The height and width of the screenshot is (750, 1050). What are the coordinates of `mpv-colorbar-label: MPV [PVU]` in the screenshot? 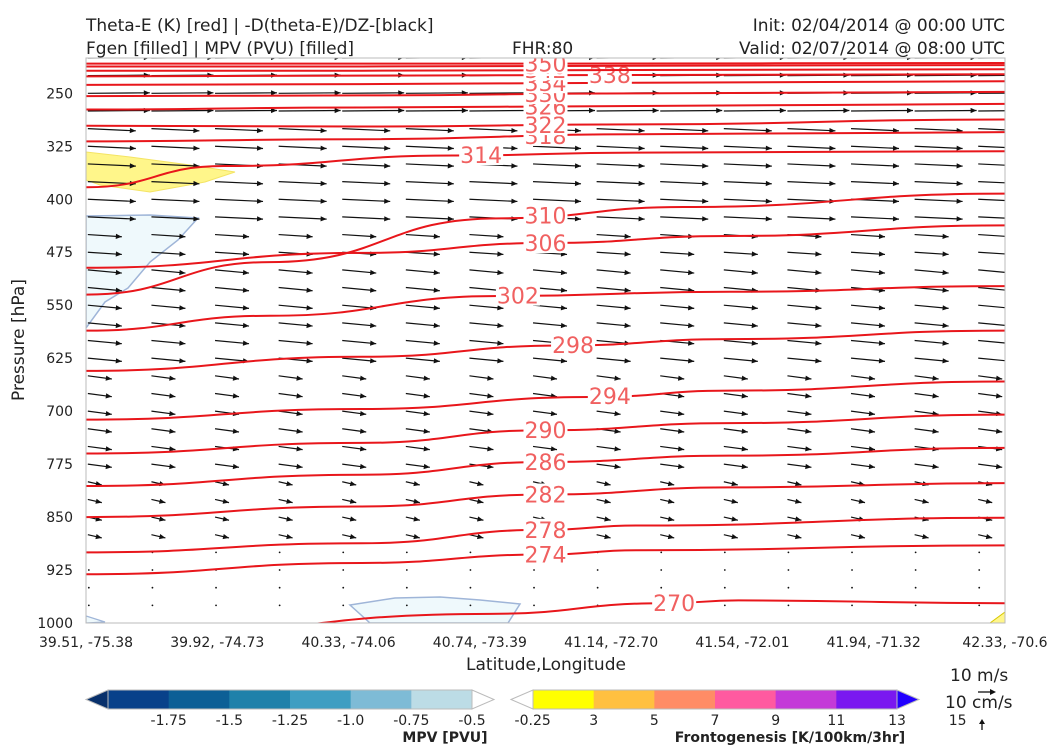 It's located at (444, 738).